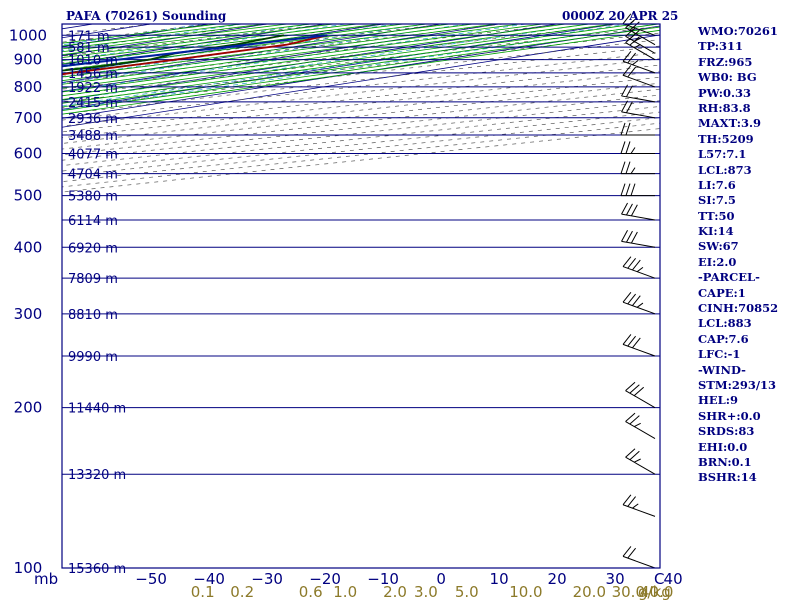 The height and width of the screenshot is (600, 800). I want to click on index-line: FRZ:965, so click(725, 61).